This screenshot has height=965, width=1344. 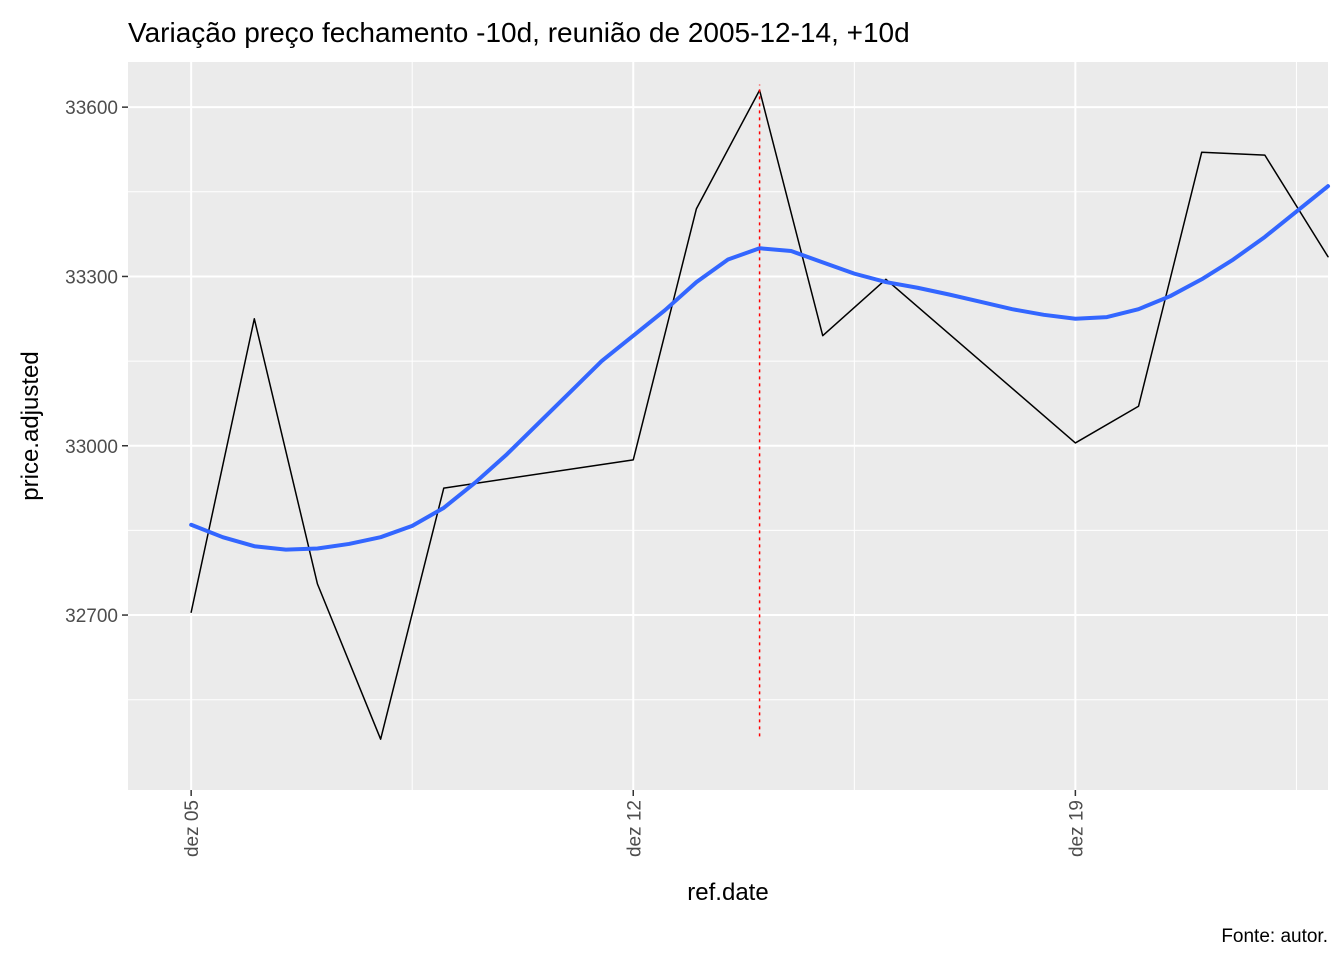 What do you see at coordinates (634, 828) in the screenshot?
I see `x-tick-label: dez 12` at bounding box center [634, 828].